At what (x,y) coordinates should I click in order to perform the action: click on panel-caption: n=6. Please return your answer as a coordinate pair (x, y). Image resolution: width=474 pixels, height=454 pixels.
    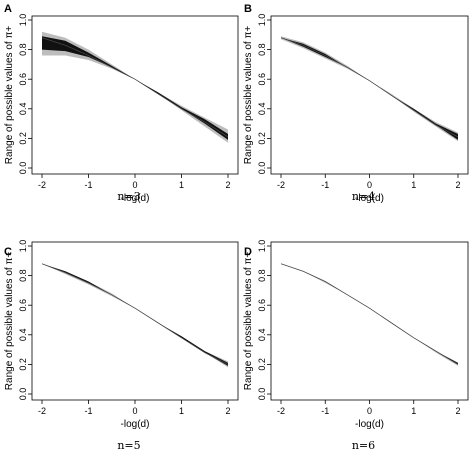
    Looking at the image, I should click on (363, 445).